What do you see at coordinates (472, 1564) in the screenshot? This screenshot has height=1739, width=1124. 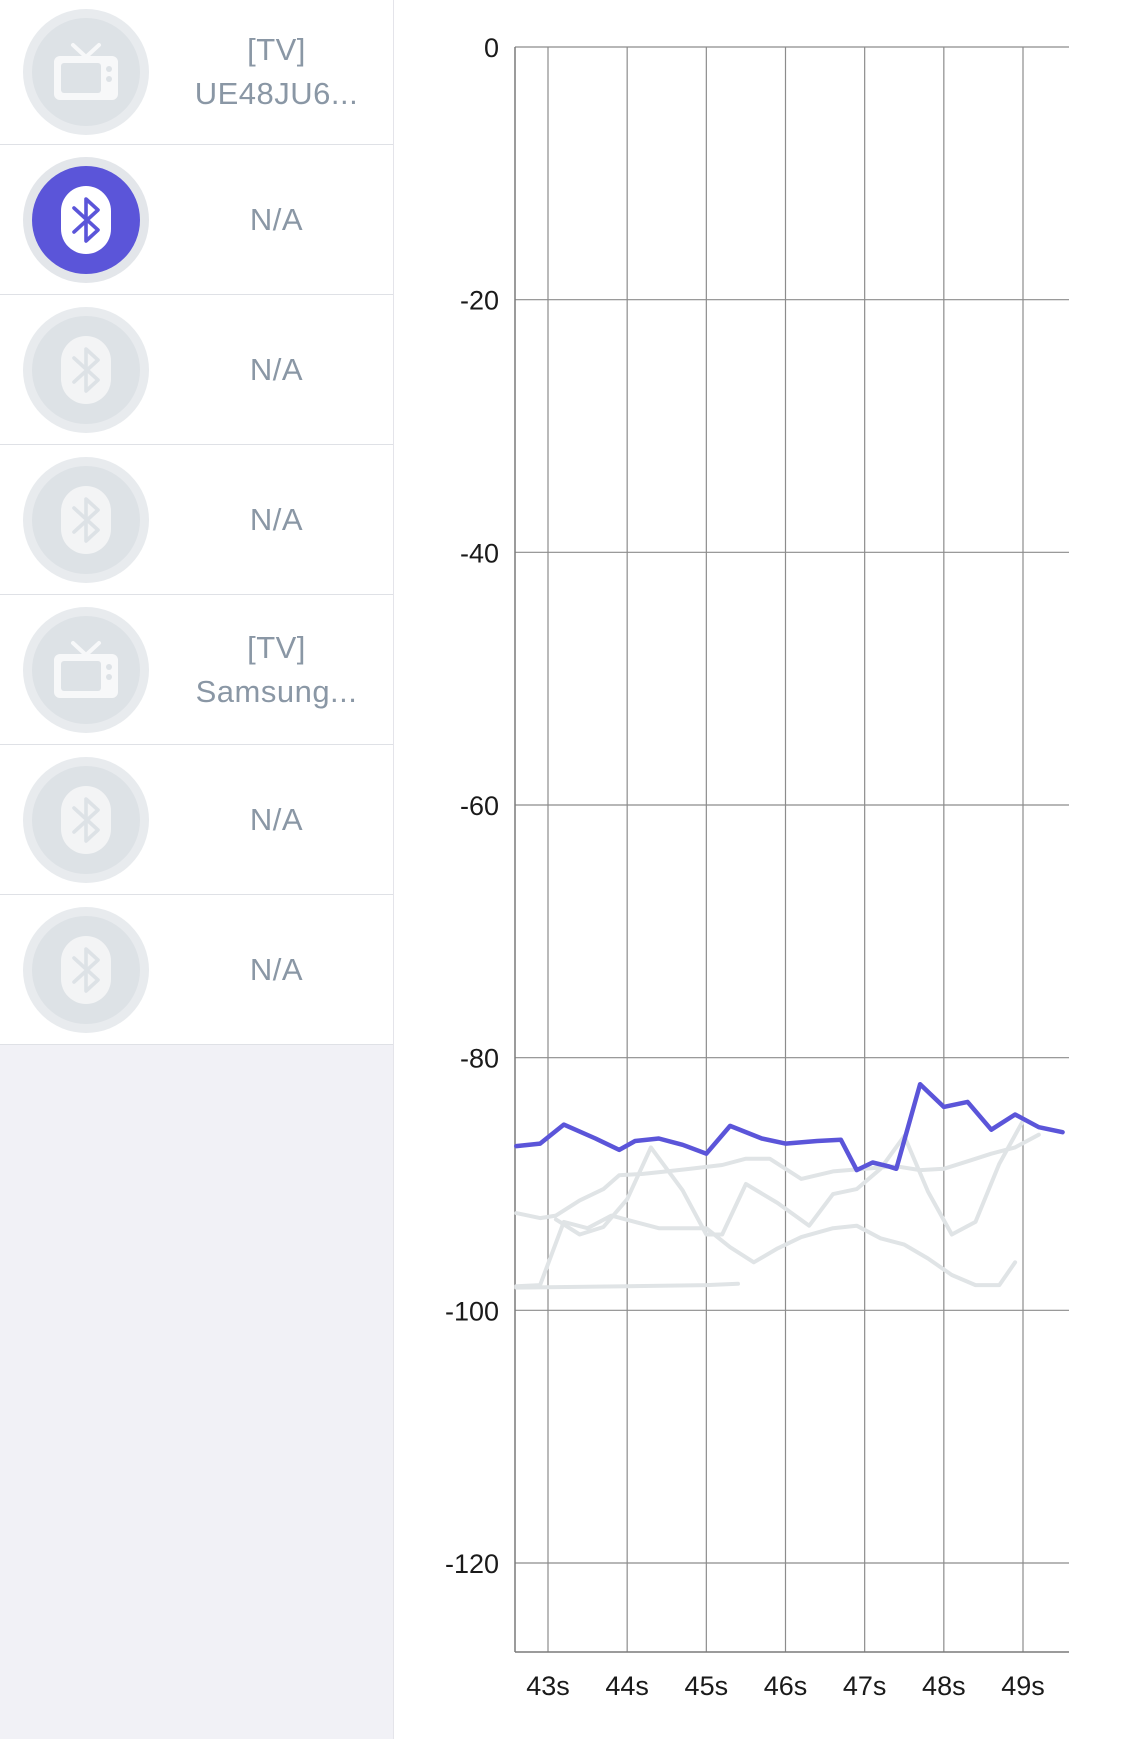 I see `y-tick-label: -120` at bounding box center [472, 1564].